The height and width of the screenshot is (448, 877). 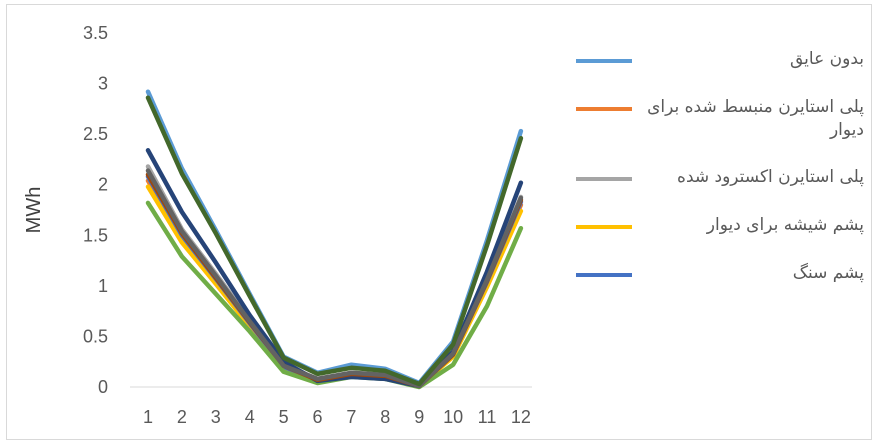 I want to click on x-tick-label: 10, so click(x=453, y=417).